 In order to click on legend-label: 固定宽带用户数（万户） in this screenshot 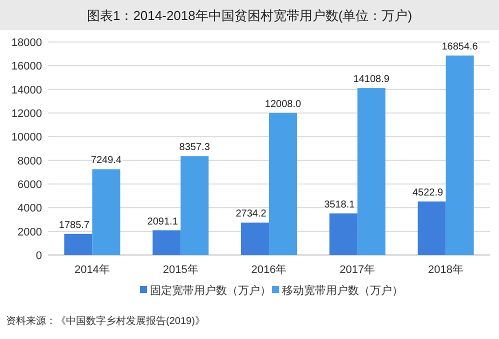, I will do `click(210, 290)`.